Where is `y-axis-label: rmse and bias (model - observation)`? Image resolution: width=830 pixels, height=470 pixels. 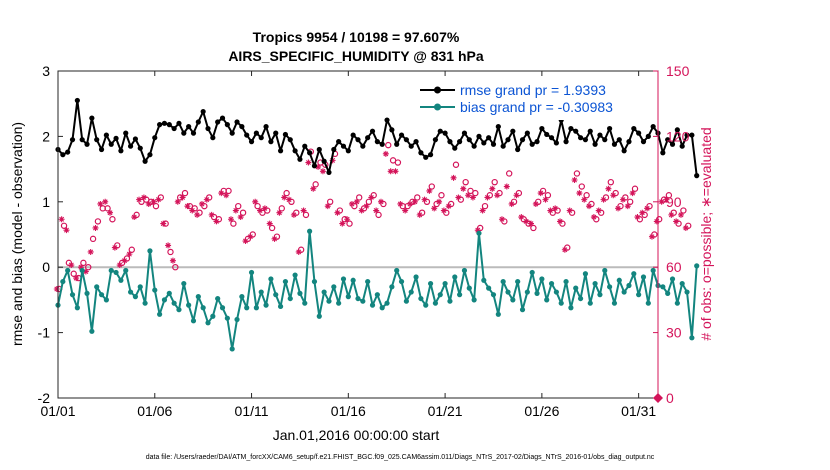
y-axis-label: rmse and bias (model - observation) is located at coordinates (17, 234).